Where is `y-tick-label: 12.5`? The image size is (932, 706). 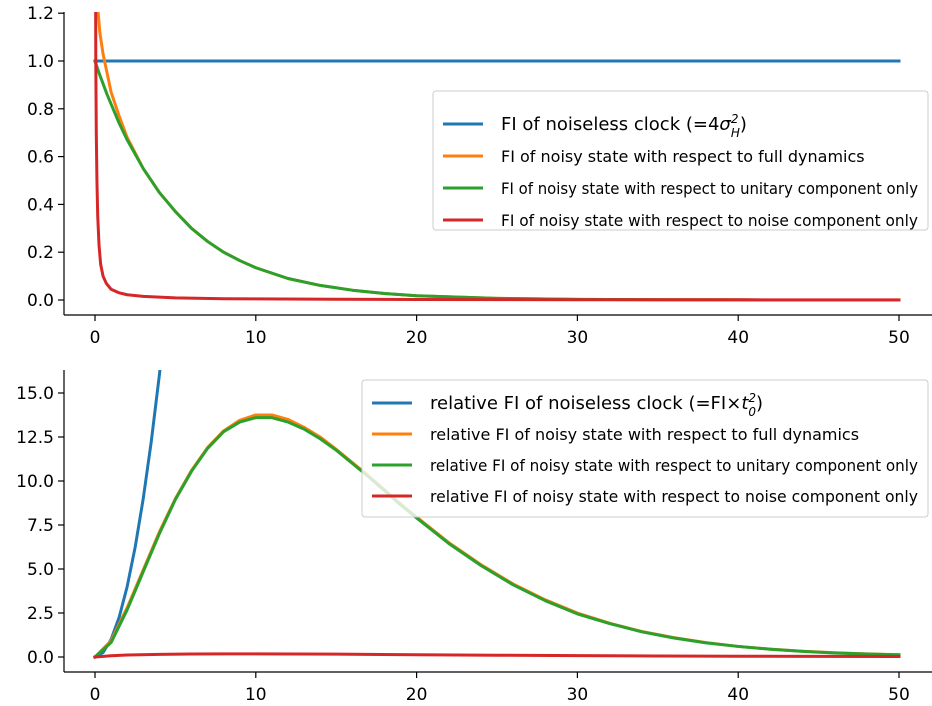 y-tick-label: 12.5 is located at coordinates (35, 438).